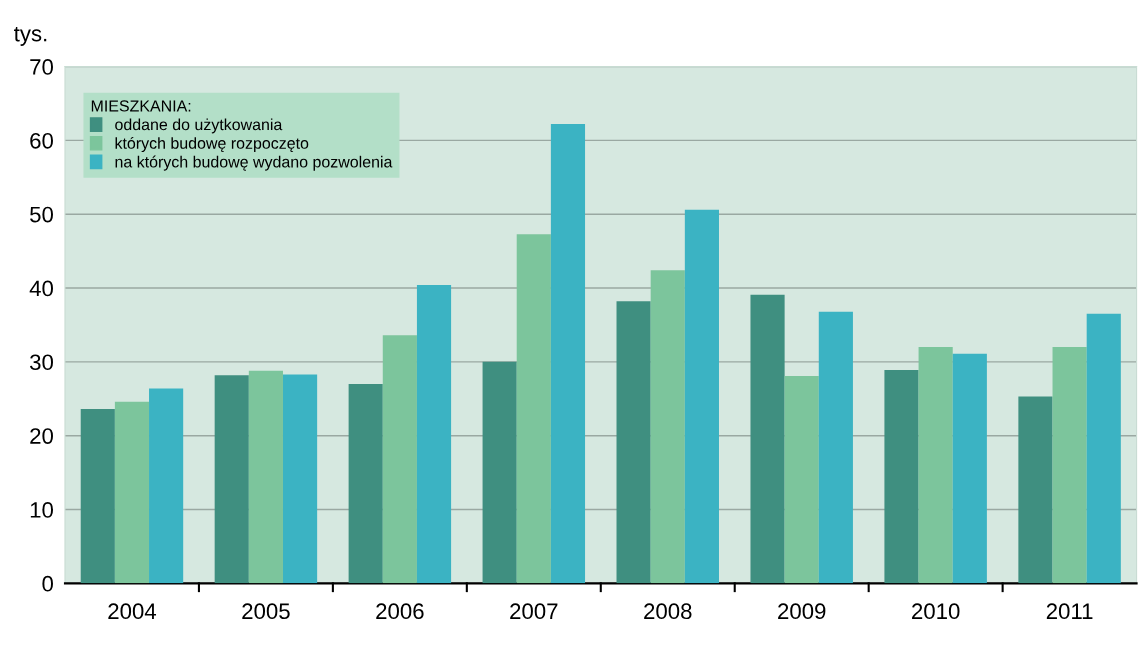 The image size is (1140, 646). Describe the element at coordinates (30, 36) in the screenshot. I see `y-axis-title: tys.` at that location.